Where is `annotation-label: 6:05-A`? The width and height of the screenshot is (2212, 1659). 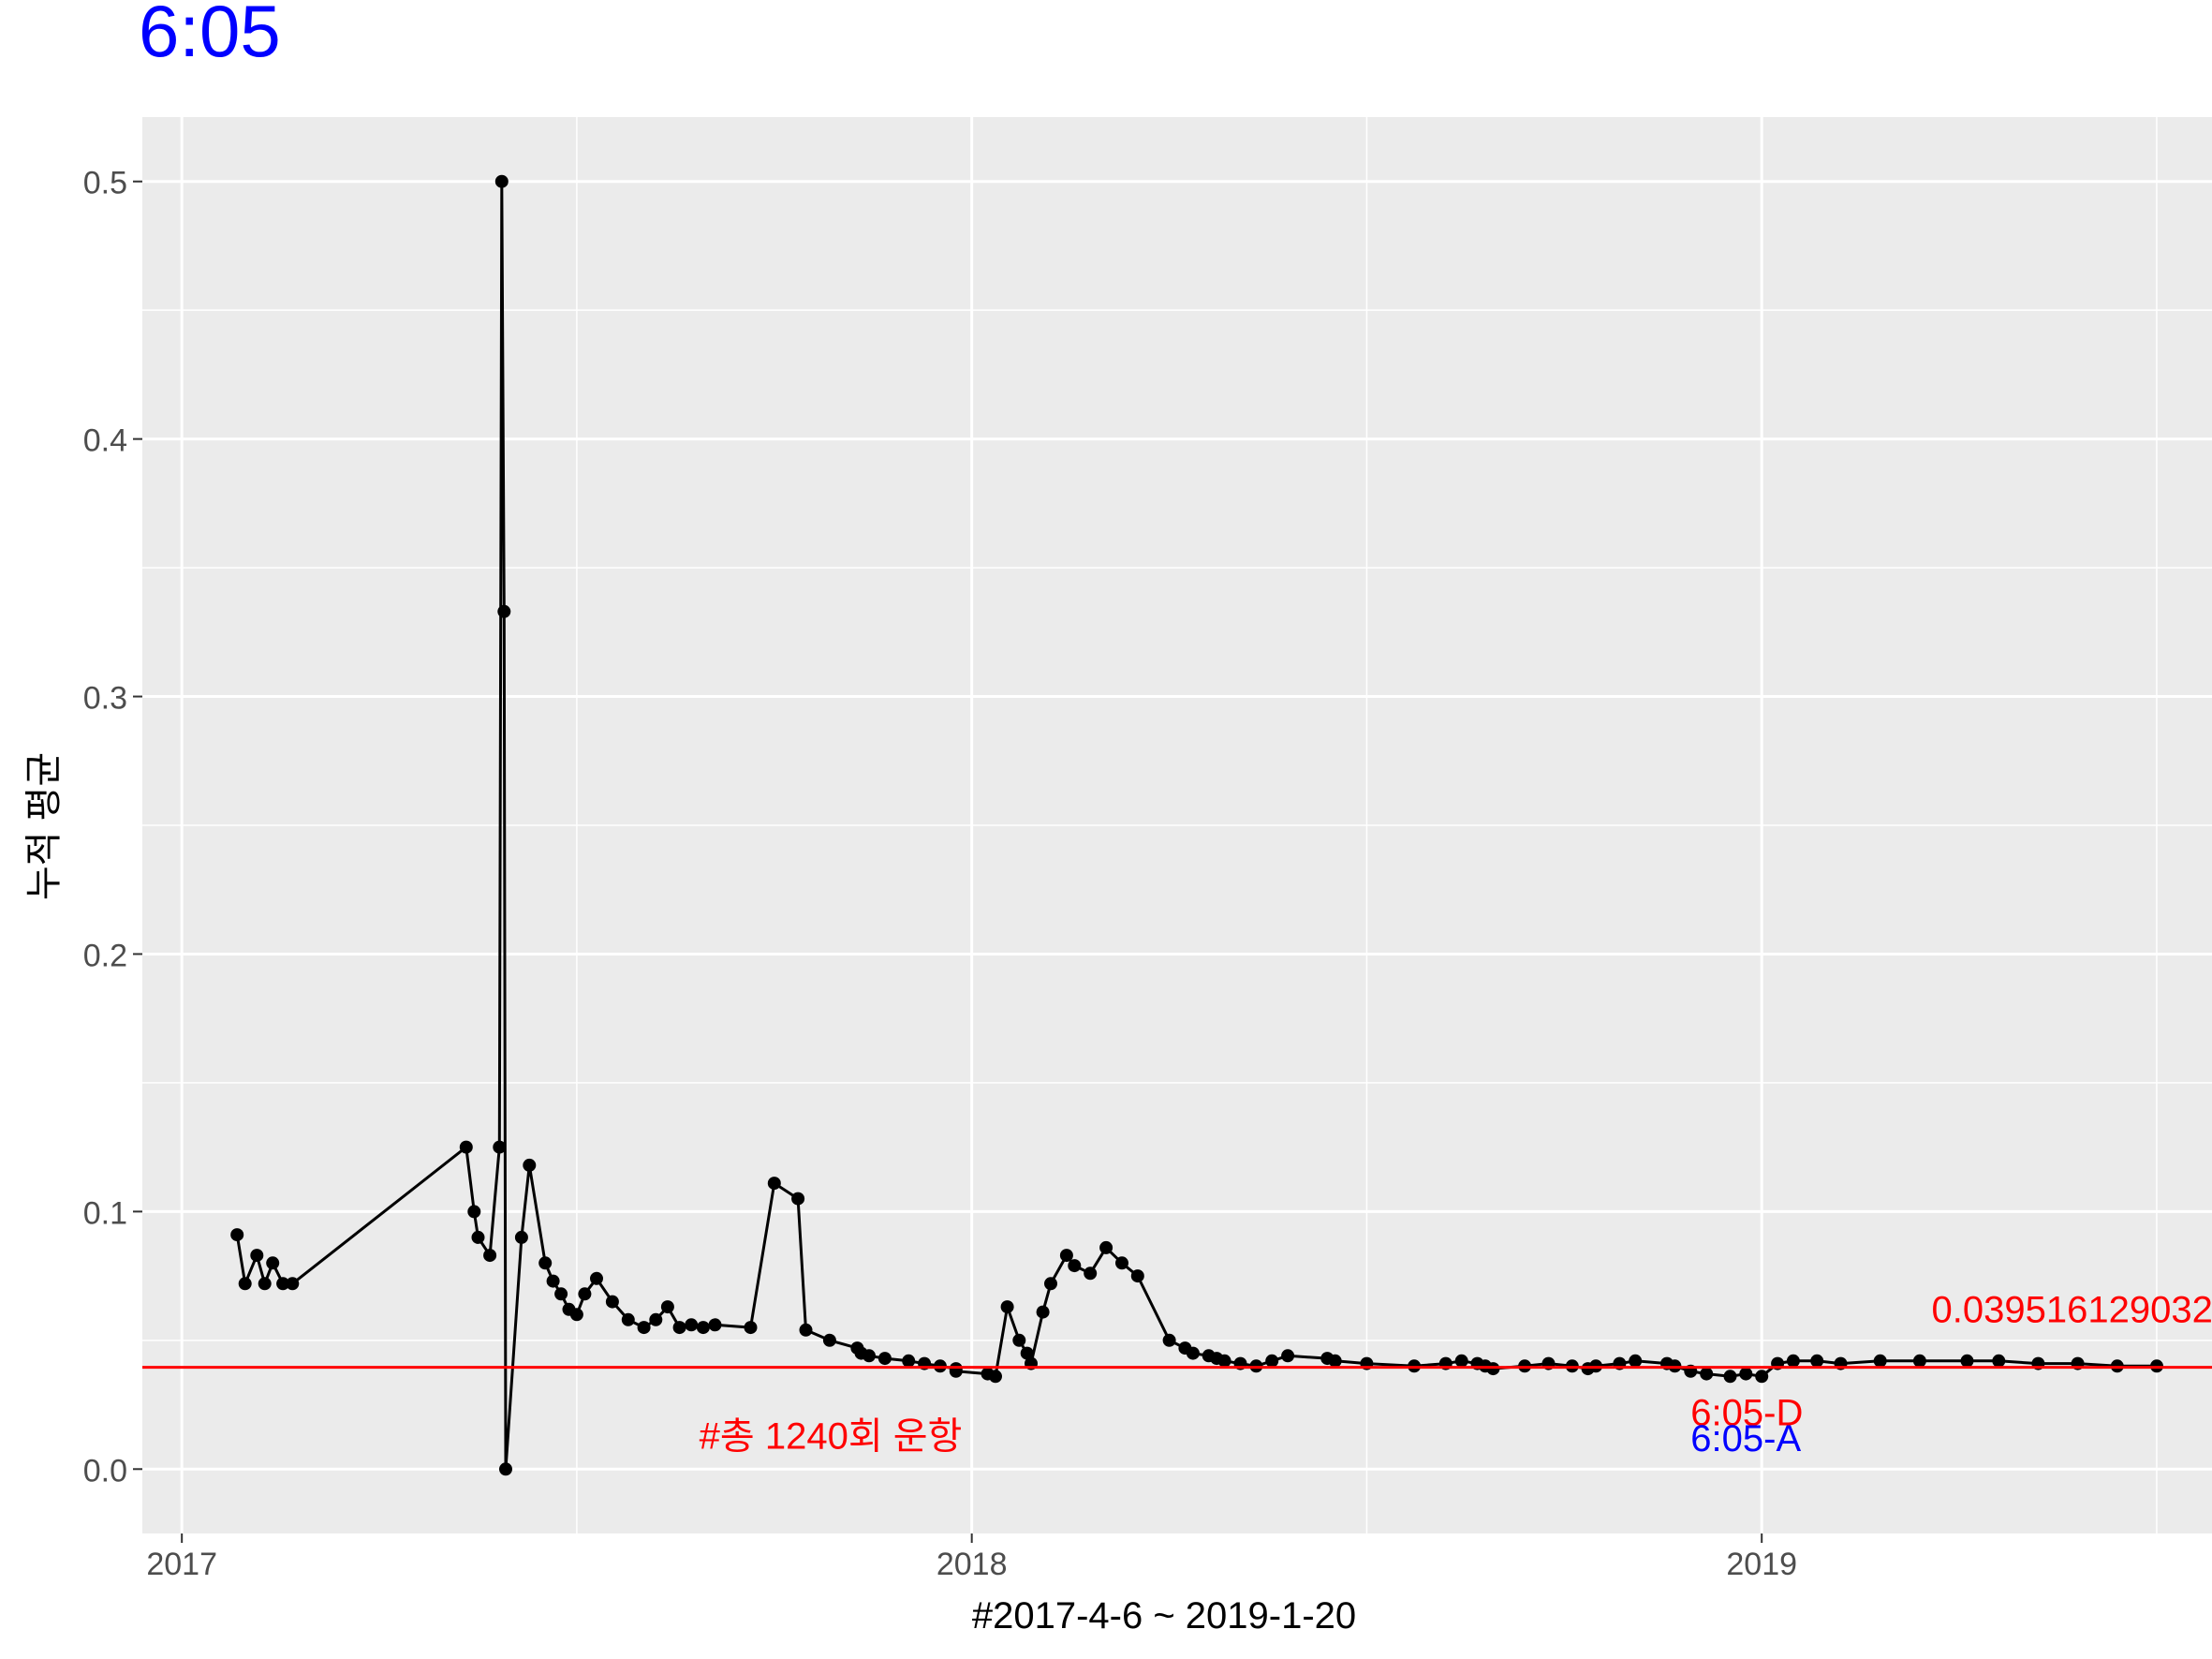 annotation-label: 6:05-A is located at coordinates (1746, 1438).